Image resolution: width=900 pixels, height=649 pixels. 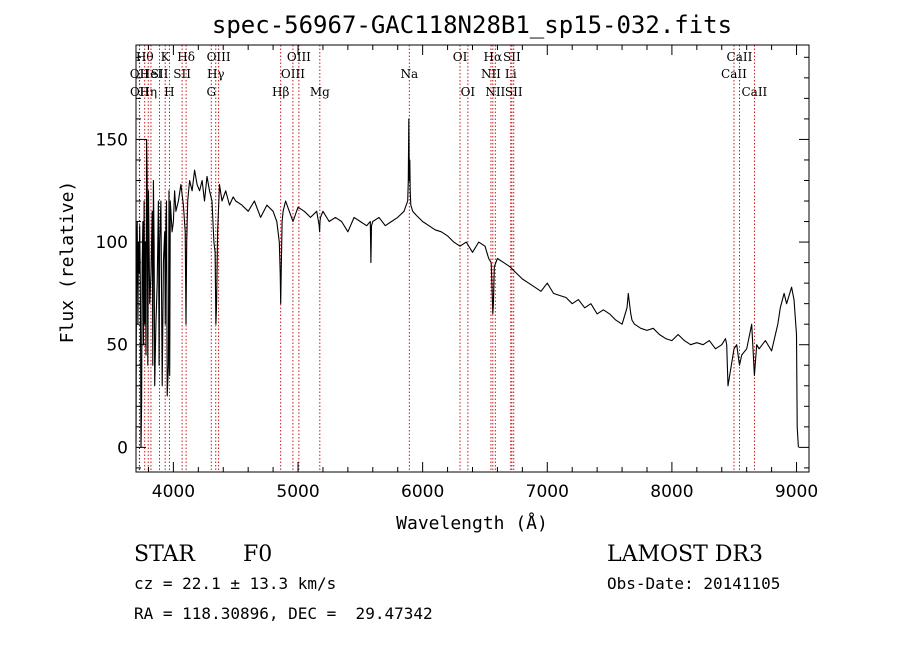 I want to click on marker-label-25: SII, so click(x=514, y=92).